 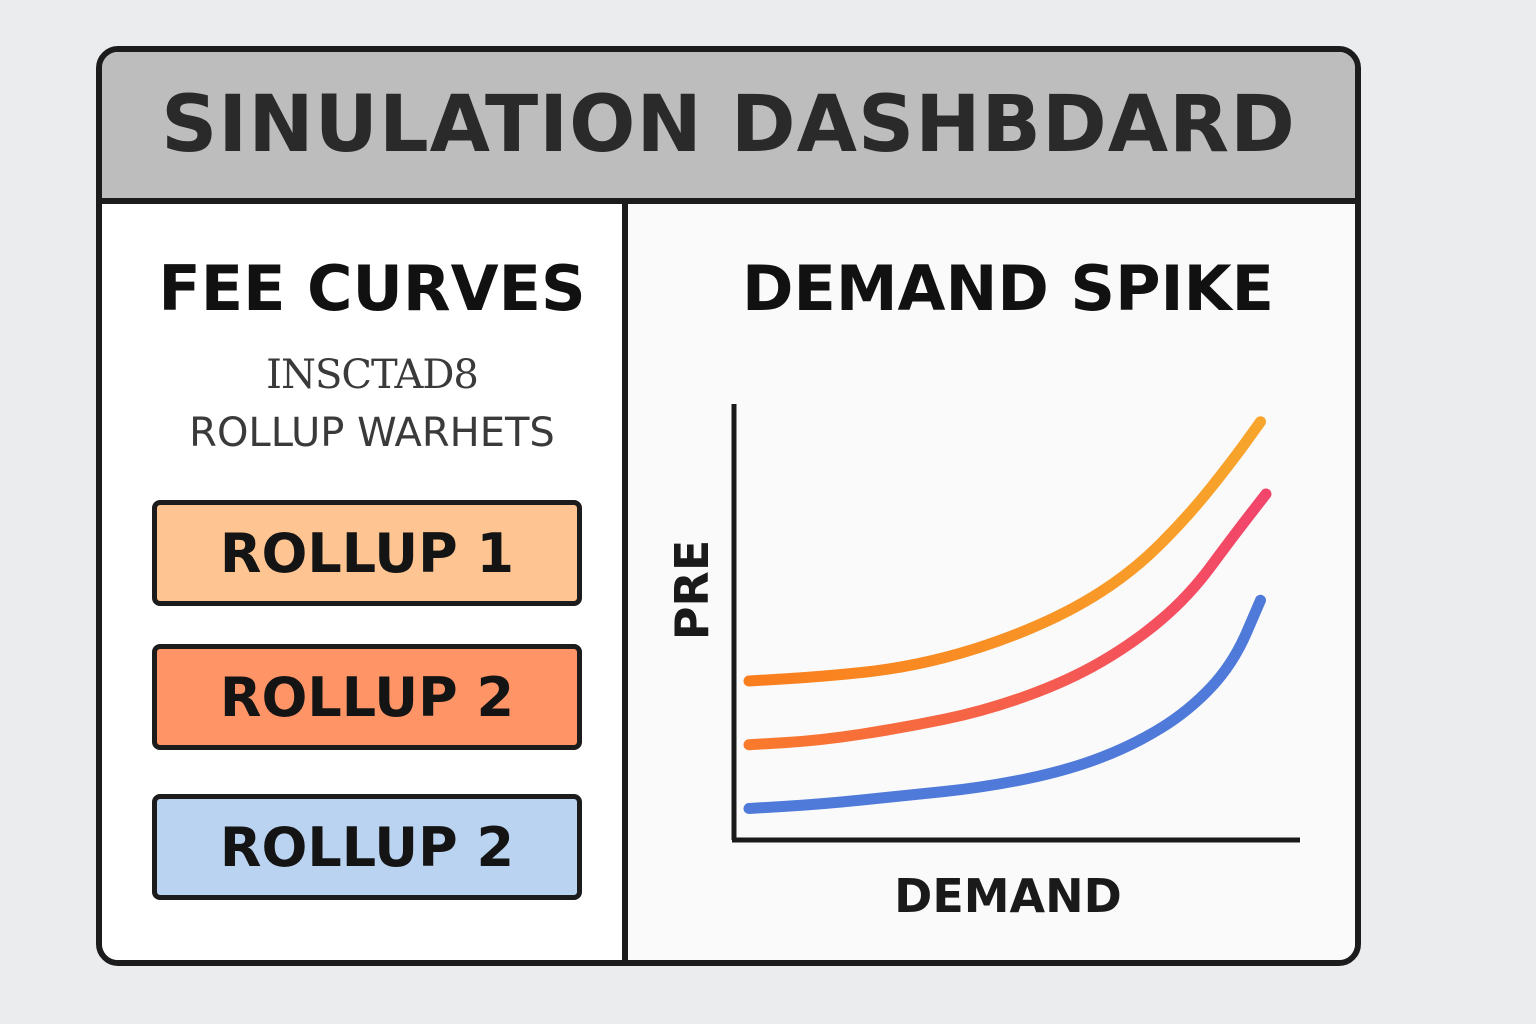 What do you see at coordinates (367, 847) in the screenshot?
I see `rollup-2-secondary-button: ROLLUP 2` at bounding box center [367, 847].